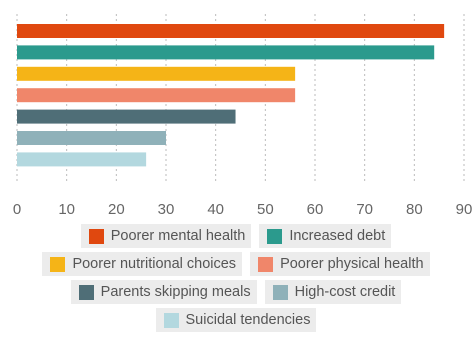 This screenshot has width=472, height=338. I want to click on legend-label: Poorer physical health, so click(352, 264).